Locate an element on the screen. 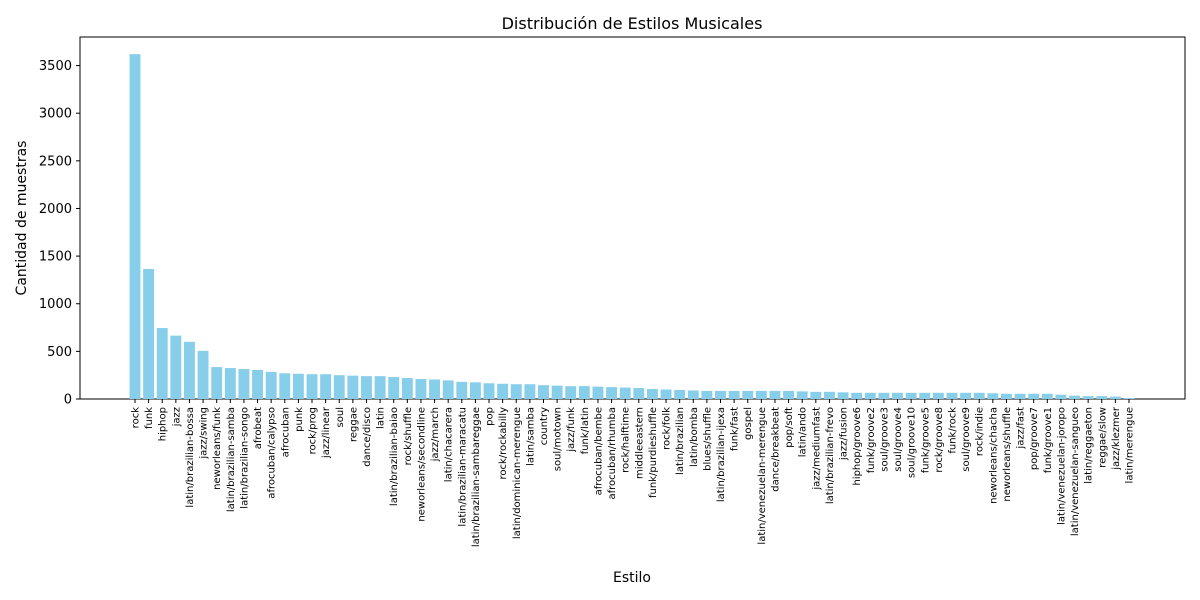 This screenshot has width=1200, height=600. x-tick-label: reggae is located at coordinates (353, 424).